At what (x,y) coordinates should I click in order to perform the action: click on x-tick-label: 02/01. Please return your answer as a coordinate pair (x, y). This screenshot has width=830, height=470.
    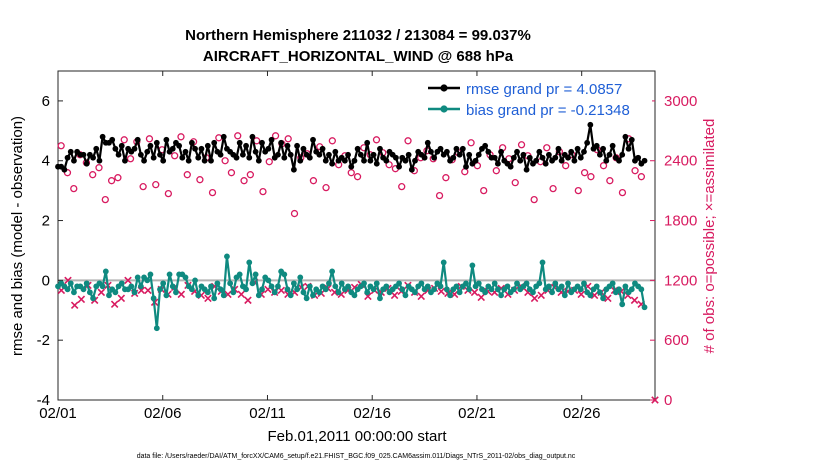
    Looking at the image, I should click on (58, 413).